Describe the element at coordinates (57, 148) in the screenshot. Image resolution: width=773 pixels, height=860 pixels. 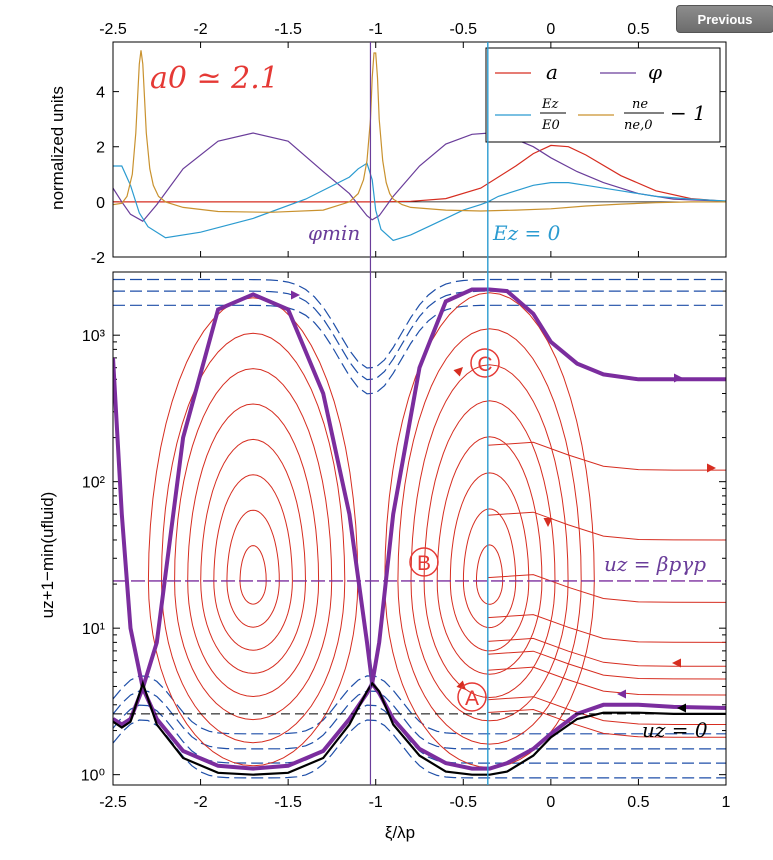
I see `top-y-axis-label: normalized units` at that location.